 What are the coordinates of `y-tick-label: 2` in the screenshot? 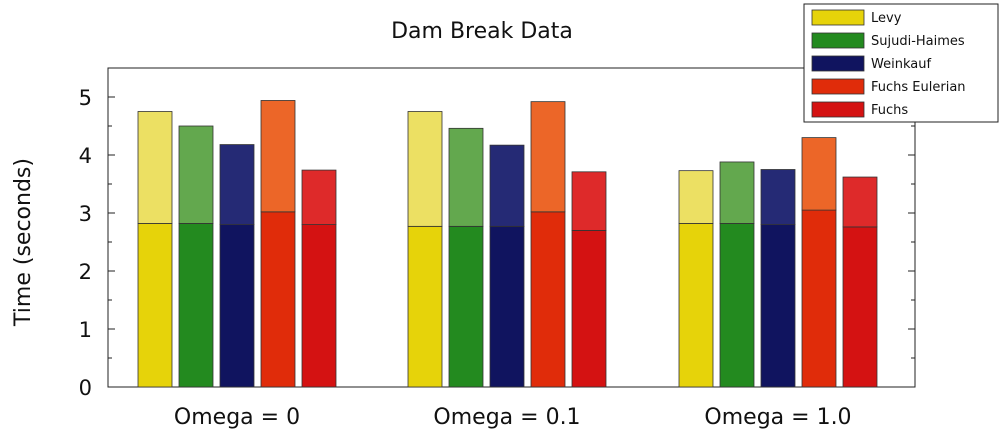 It's located at (85, 272).